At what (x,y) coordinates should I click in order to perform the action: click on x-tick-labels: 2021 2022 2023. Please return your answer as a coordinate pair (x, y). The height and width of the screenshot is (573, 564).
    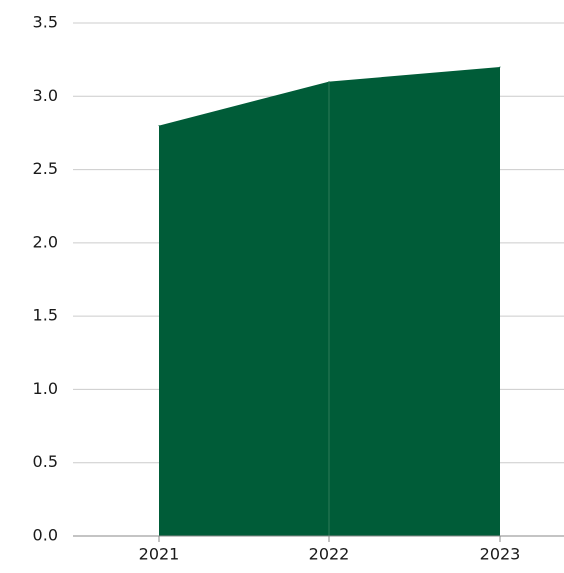
    Looking at the image, I should click on (330, 554).